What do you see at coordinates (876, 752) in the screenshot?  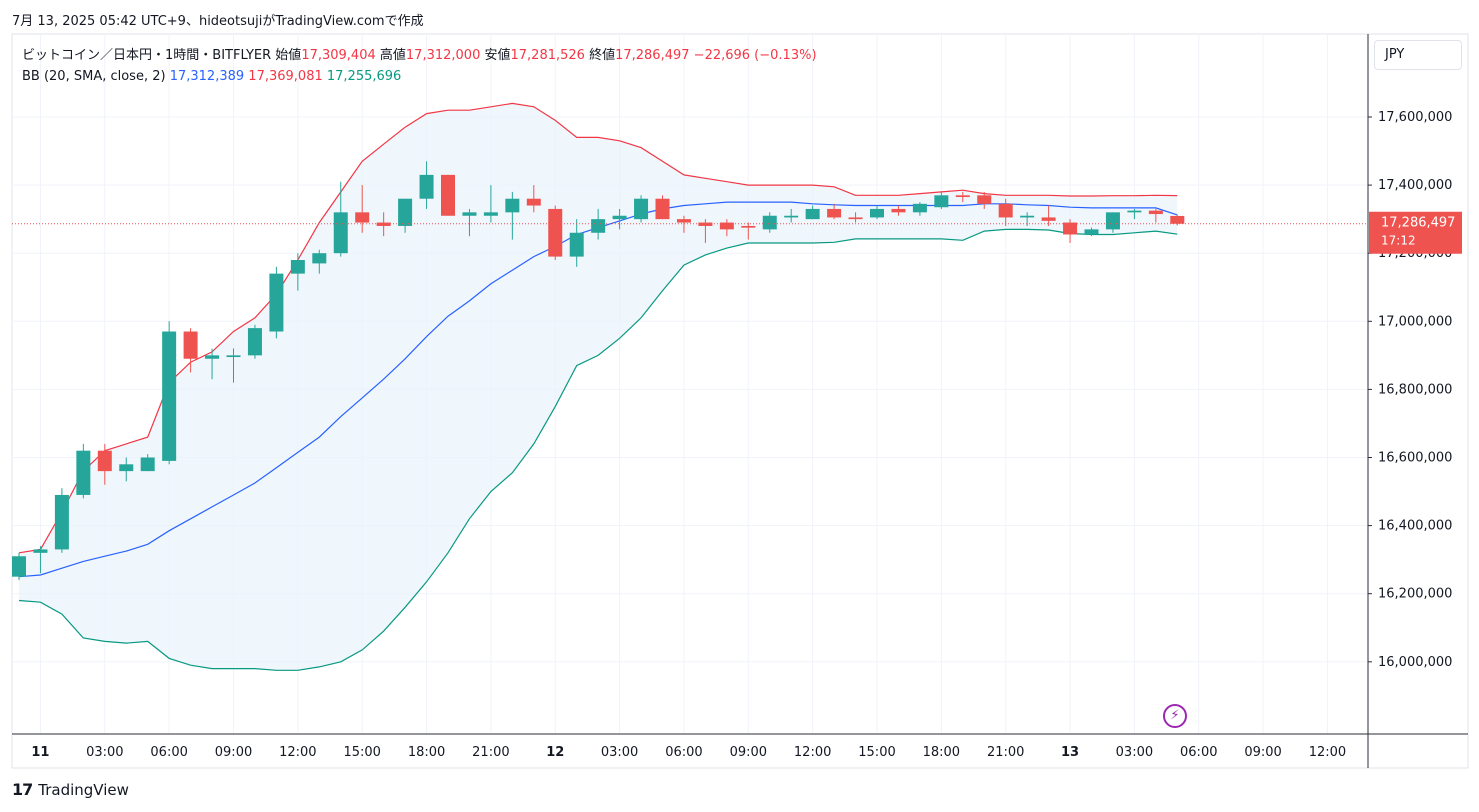 I see `x-tick-label: 15:00` at bounding box center [876, 752].